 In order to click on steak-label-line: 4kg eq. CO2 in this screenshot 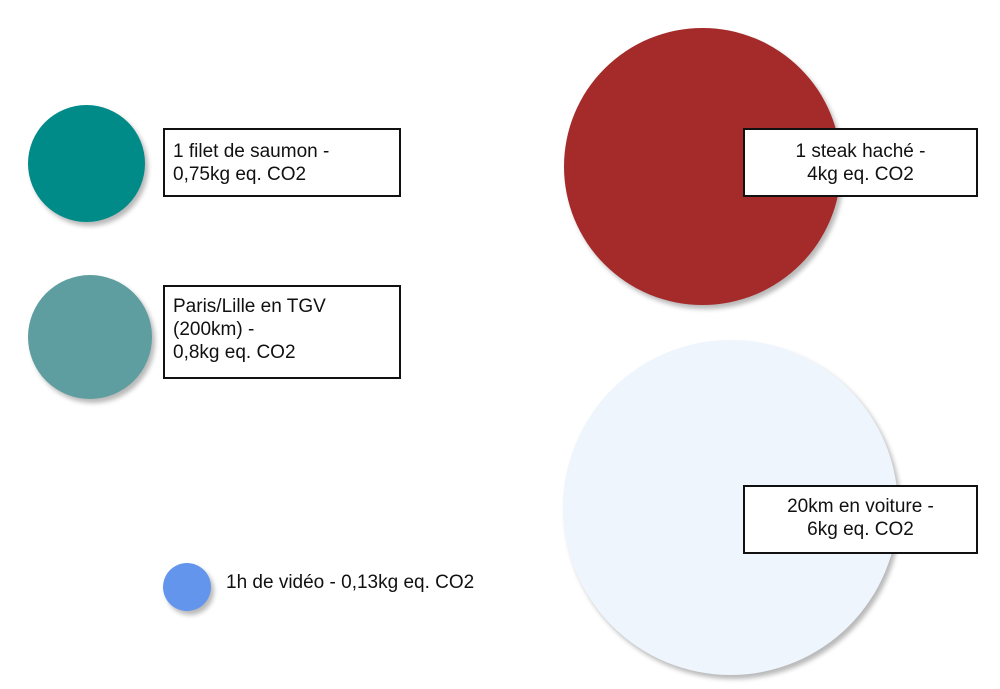, I will do `click(860, 174)`.